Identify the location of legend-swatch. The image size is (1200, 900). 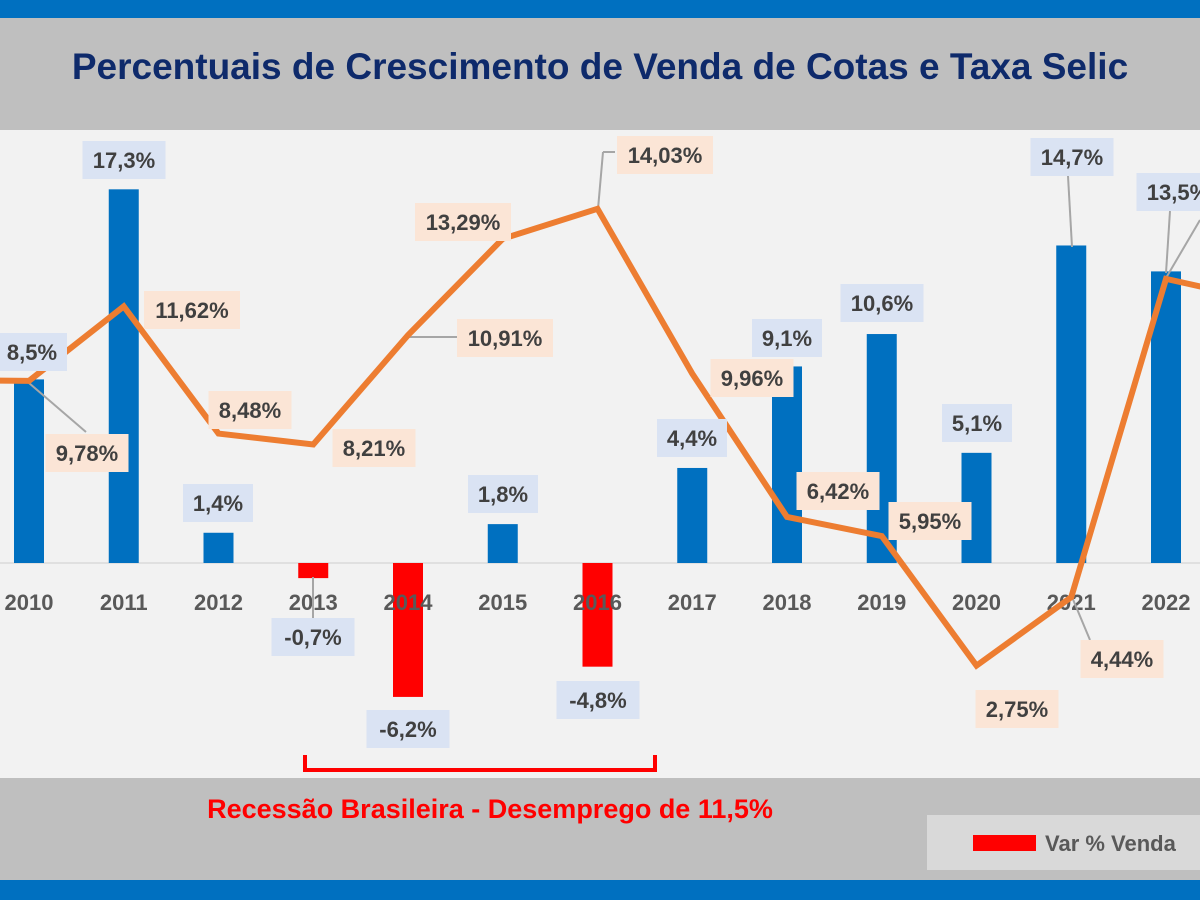
(1004, 843).